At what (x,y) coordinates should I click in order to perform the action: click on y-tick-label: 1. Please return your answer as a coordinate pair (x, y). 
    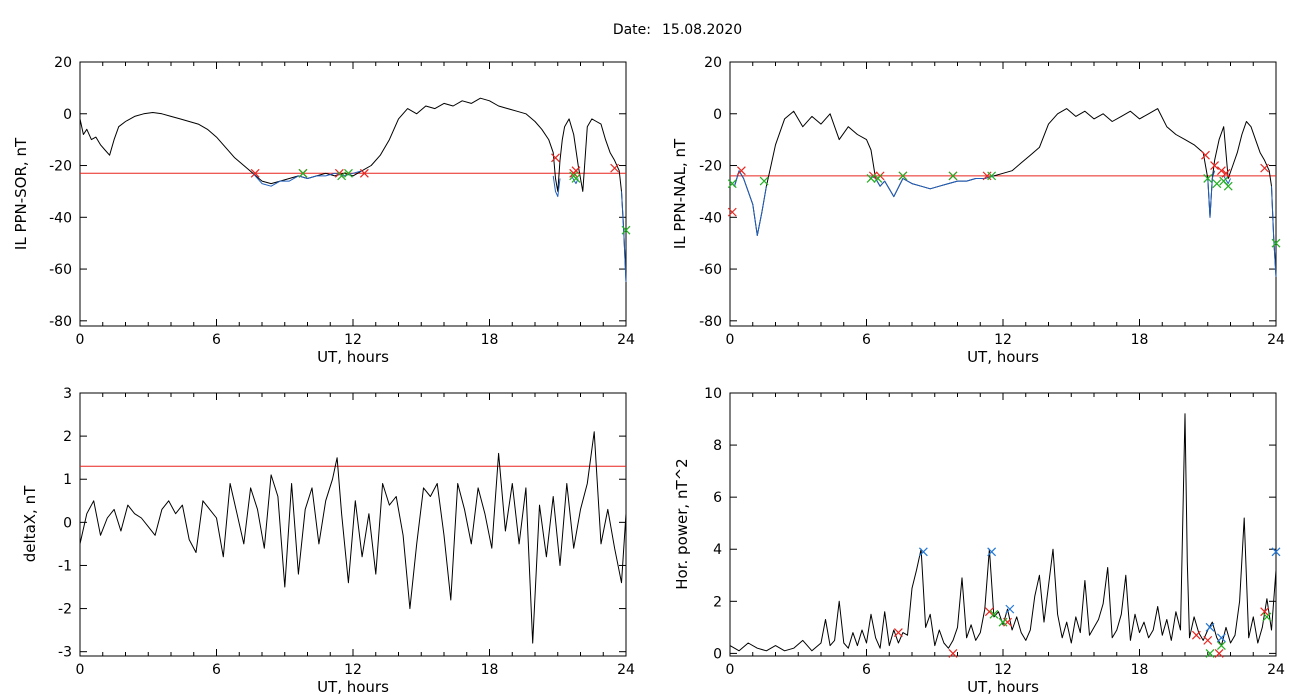
    Looking at the image, I should click on (67, 480).